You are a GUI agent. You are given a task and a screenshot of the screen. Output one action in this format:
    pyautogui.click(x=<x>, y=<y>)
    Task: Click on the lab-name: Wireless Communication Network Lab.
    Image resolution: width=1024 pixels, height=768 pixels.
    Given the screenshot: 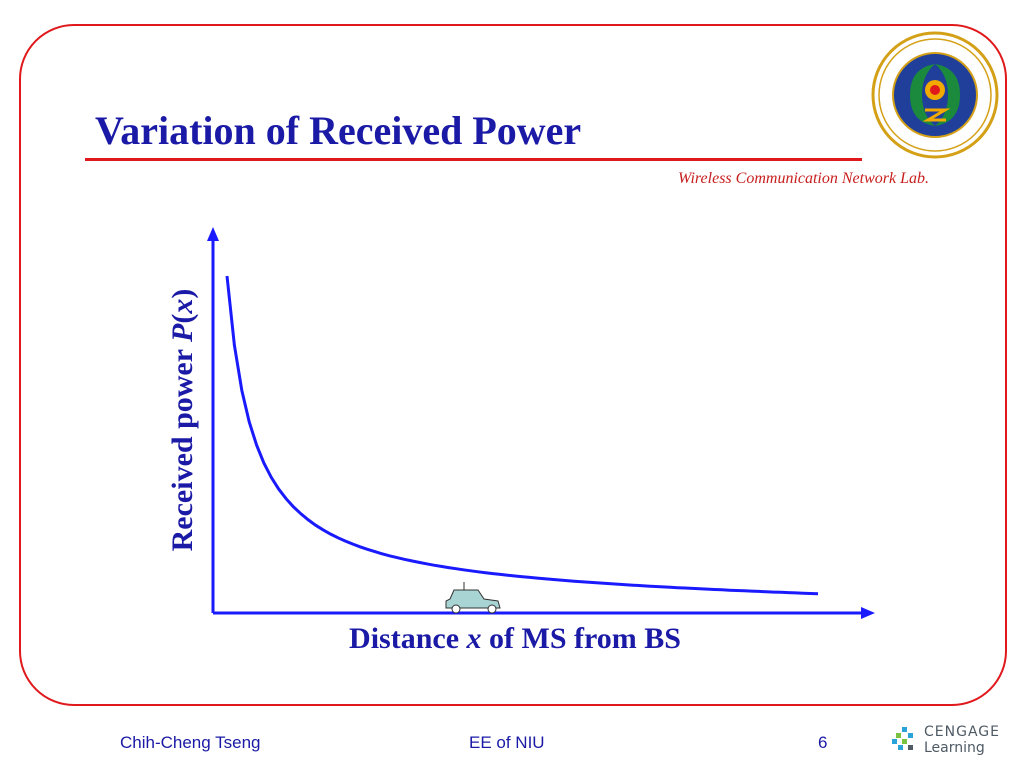 What is the action you would take?
    pyautogui.click(x=803, y=178)
    